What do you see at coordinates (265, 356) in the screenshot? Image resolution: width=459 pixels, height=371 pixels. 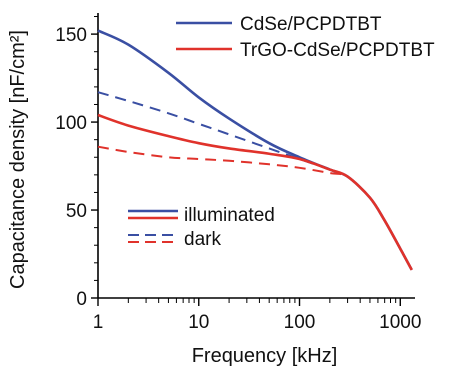 I see `x-axis-title: Frequency [kHz]` at bounding box center [265, 356].